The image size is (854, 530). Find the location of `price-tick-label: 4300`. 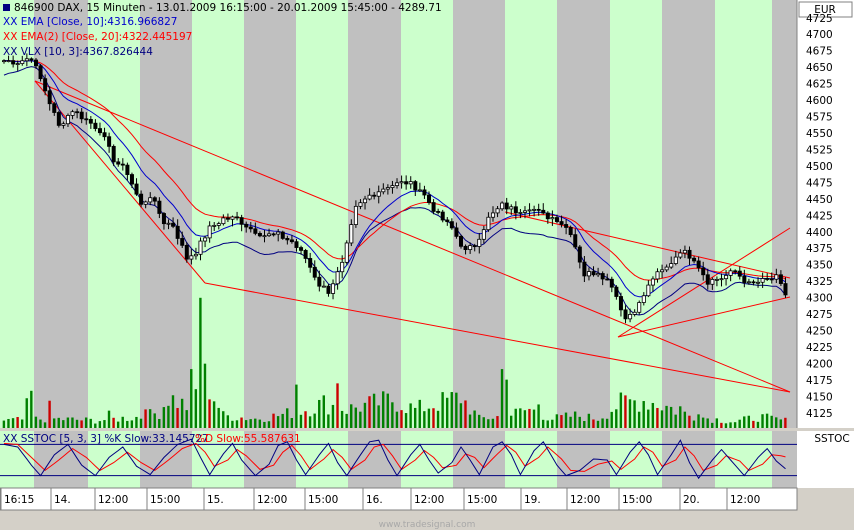

price-tick-label: 4300 is located at coordinates (819, 299).